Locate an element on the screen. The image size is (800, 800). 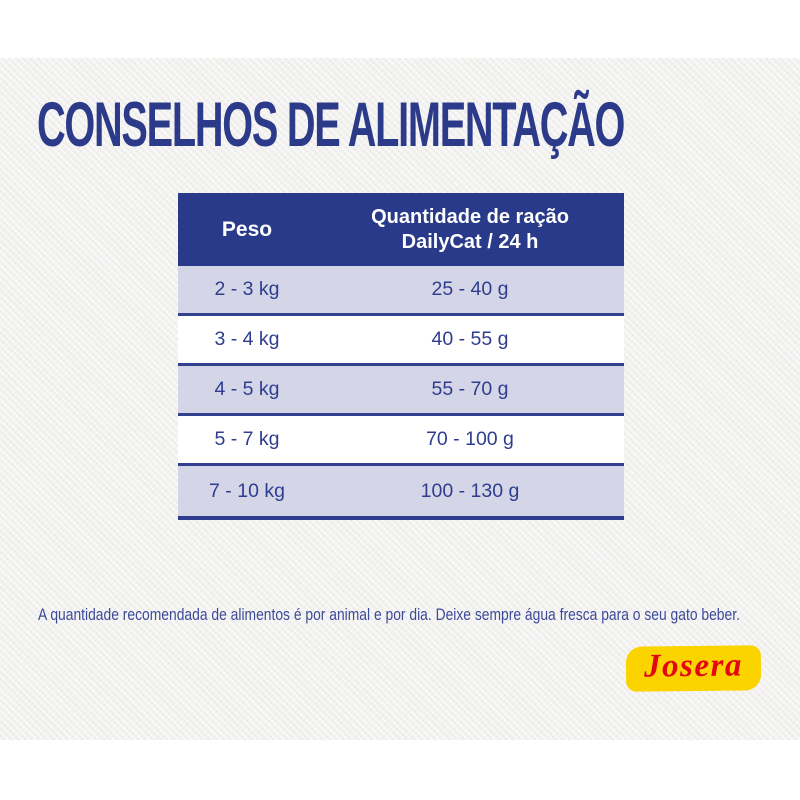
josera-logo-text: Josera is located at coordinates (693, 666).